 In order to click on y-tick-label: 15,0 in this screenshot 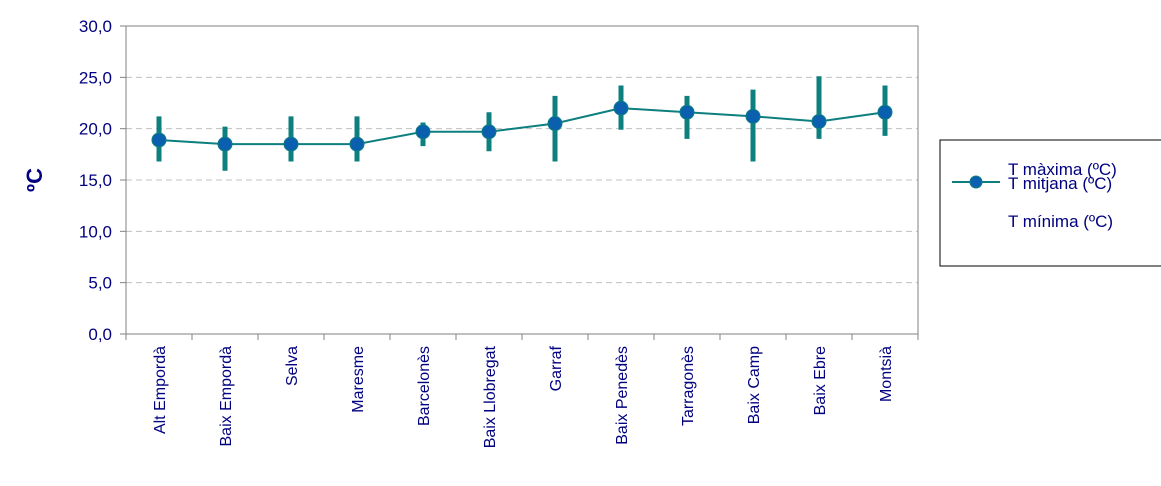, I will do `click(95, 180)`.